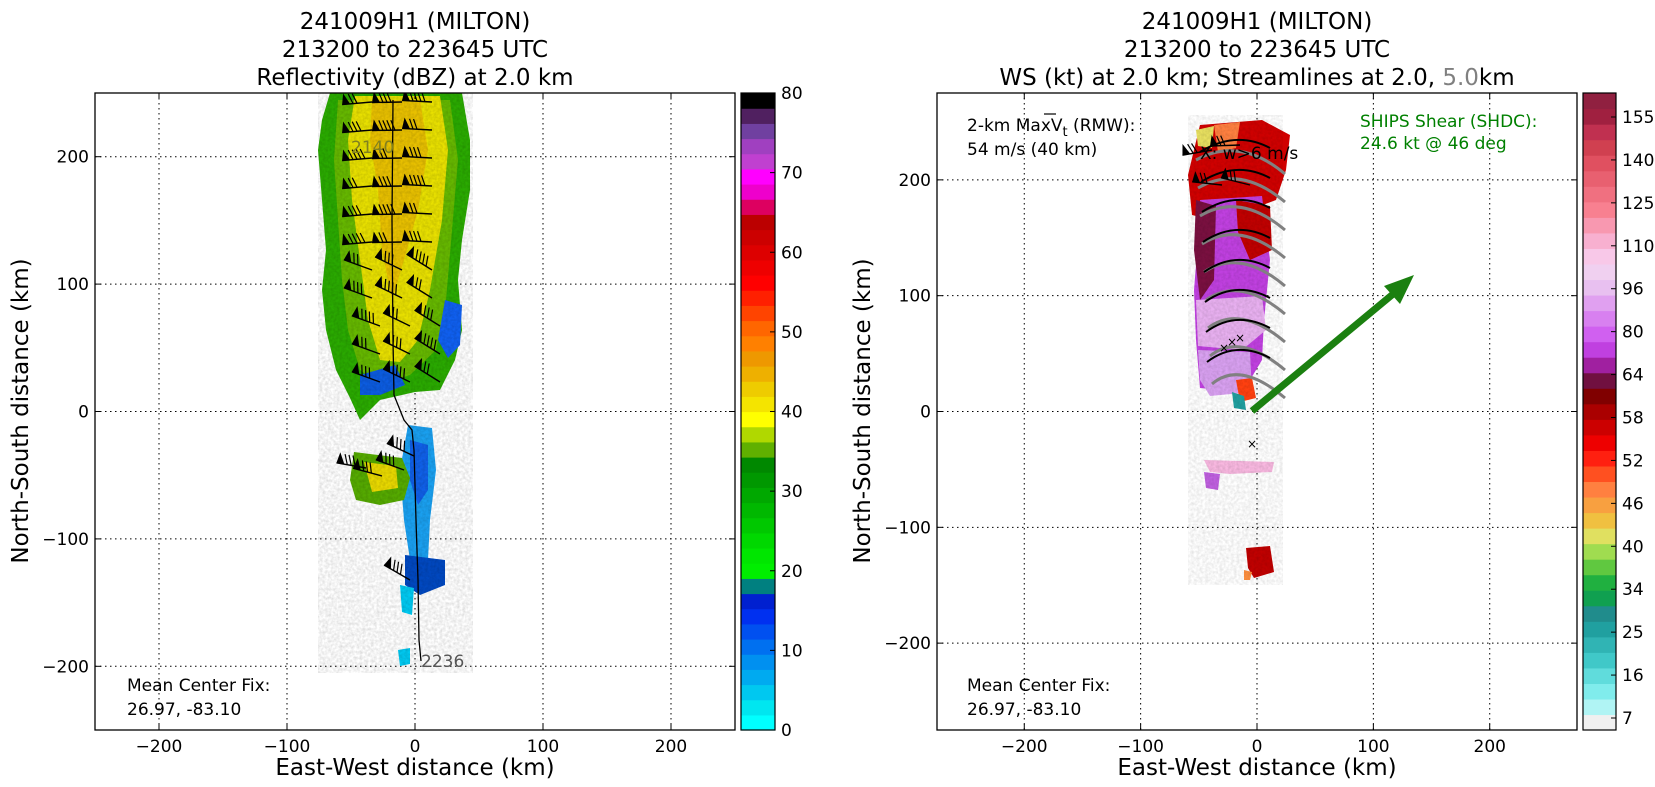  Describe the element at coordinates (792, 492) in the screenshot. I see `colorbar-tick-label: 30` at that location.